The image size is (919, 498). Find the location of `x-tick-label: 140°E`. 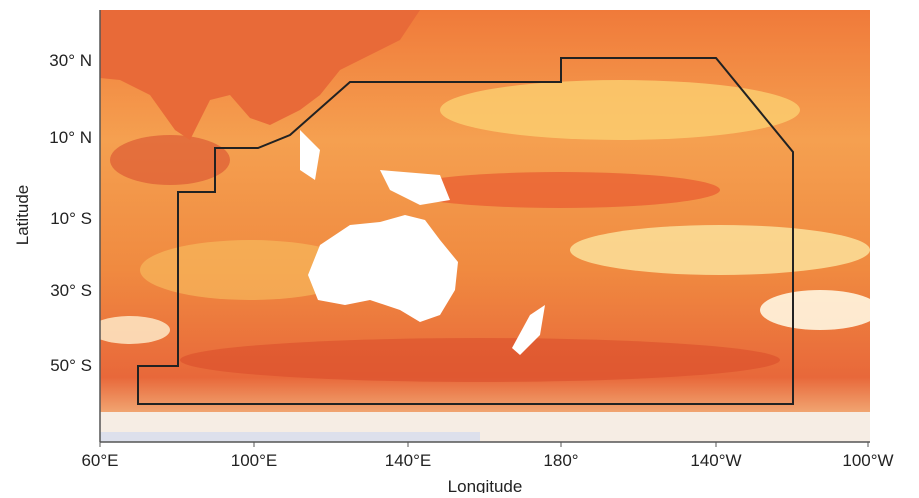

x-tick-label: 140°E is located at coordinates (408, 460).